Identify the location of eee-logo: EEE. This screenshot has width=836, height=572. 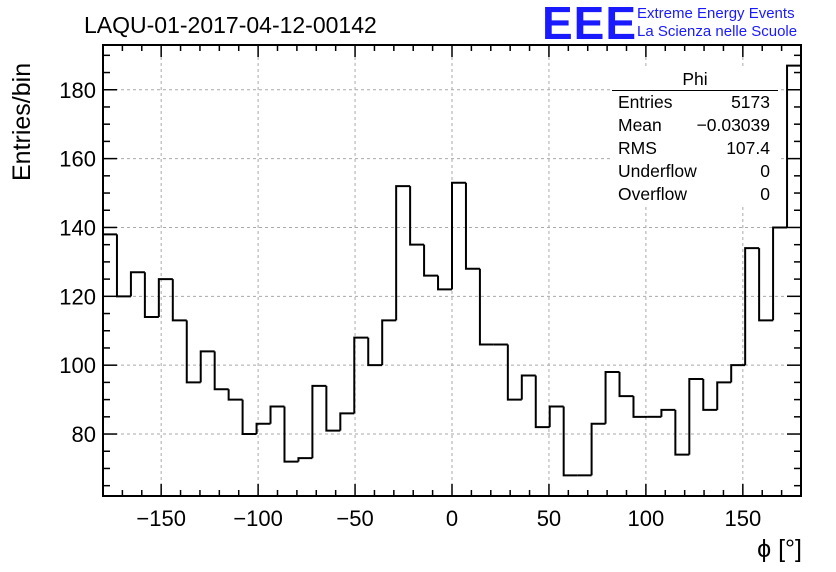
(590, 24).